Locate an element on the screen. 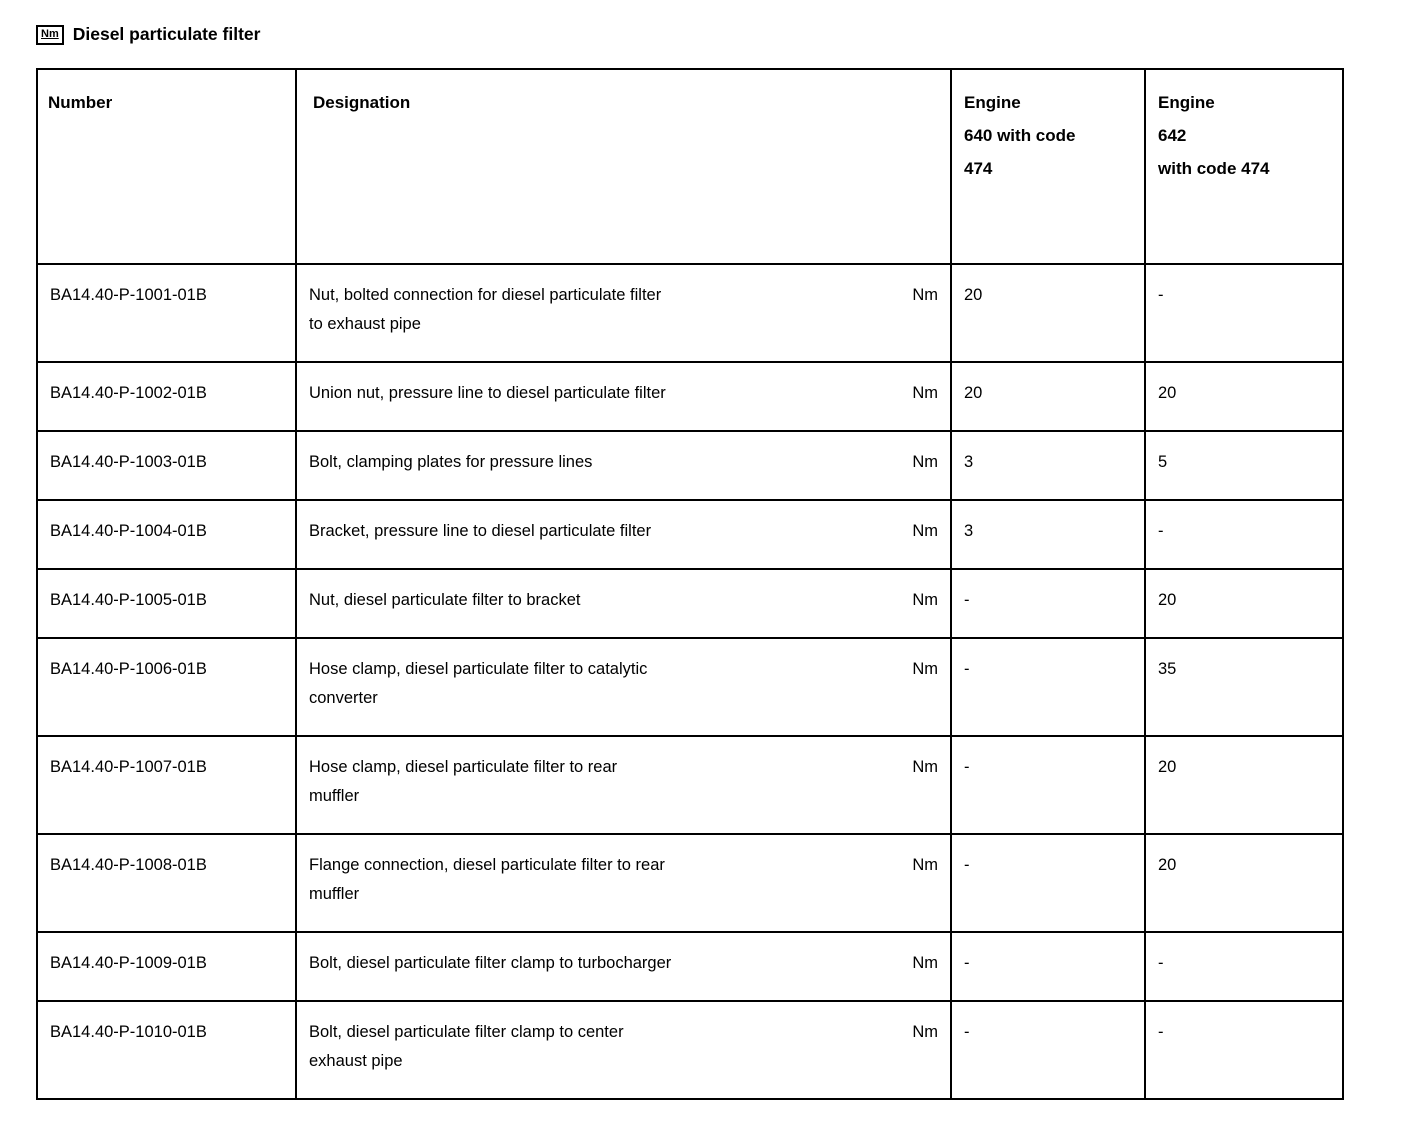  header-number: Number is located at coordinates (166, 166).